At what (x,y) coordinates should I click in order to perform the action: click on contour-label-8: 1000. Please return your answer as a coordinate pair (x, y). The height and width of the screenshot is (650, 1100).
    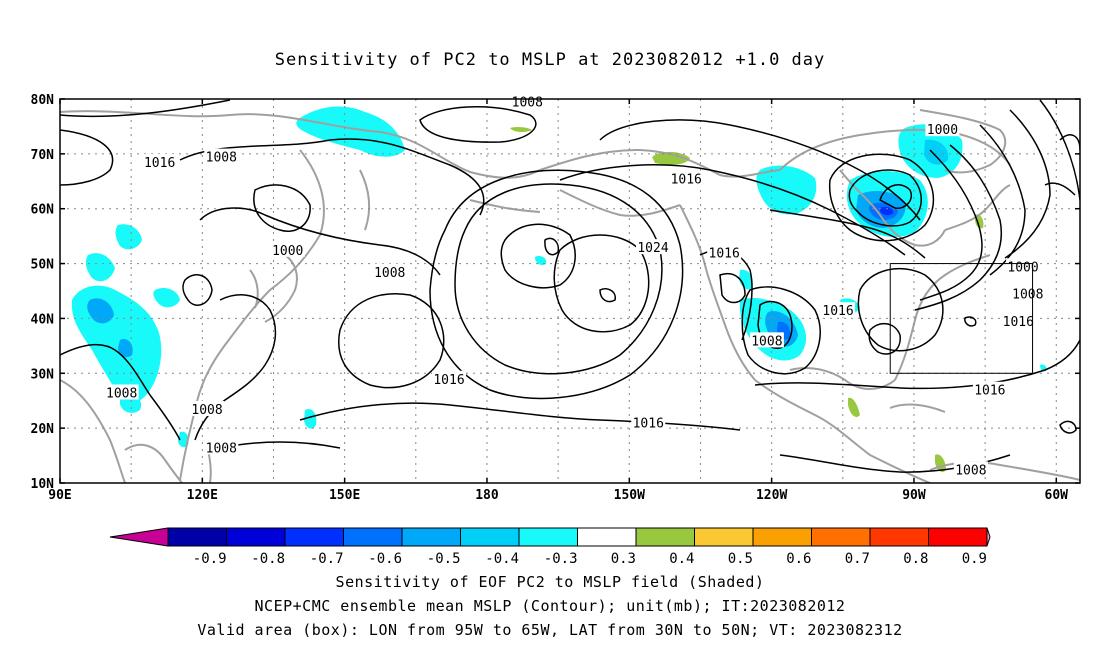
    Looking at the image, I should click on (942, 130).